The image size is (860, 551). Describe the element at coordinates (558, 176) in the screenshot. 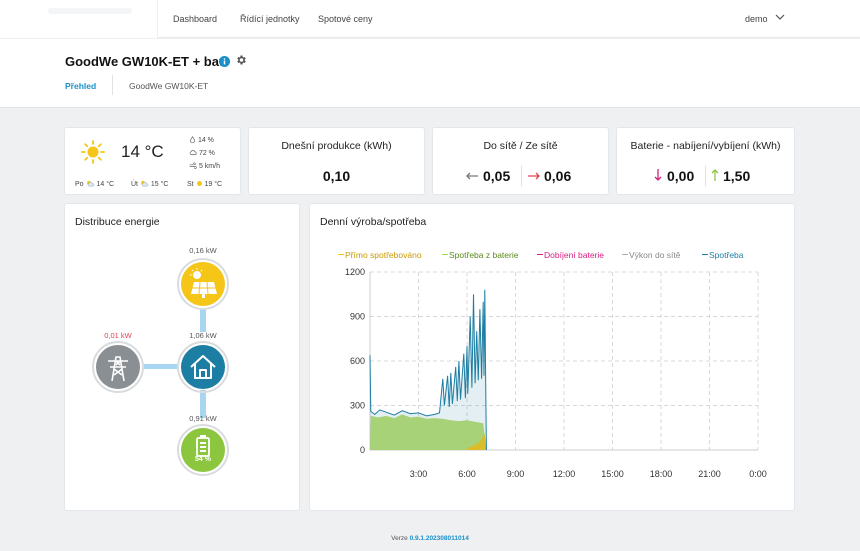

I see `grid-import-value: 0,06` at that location.